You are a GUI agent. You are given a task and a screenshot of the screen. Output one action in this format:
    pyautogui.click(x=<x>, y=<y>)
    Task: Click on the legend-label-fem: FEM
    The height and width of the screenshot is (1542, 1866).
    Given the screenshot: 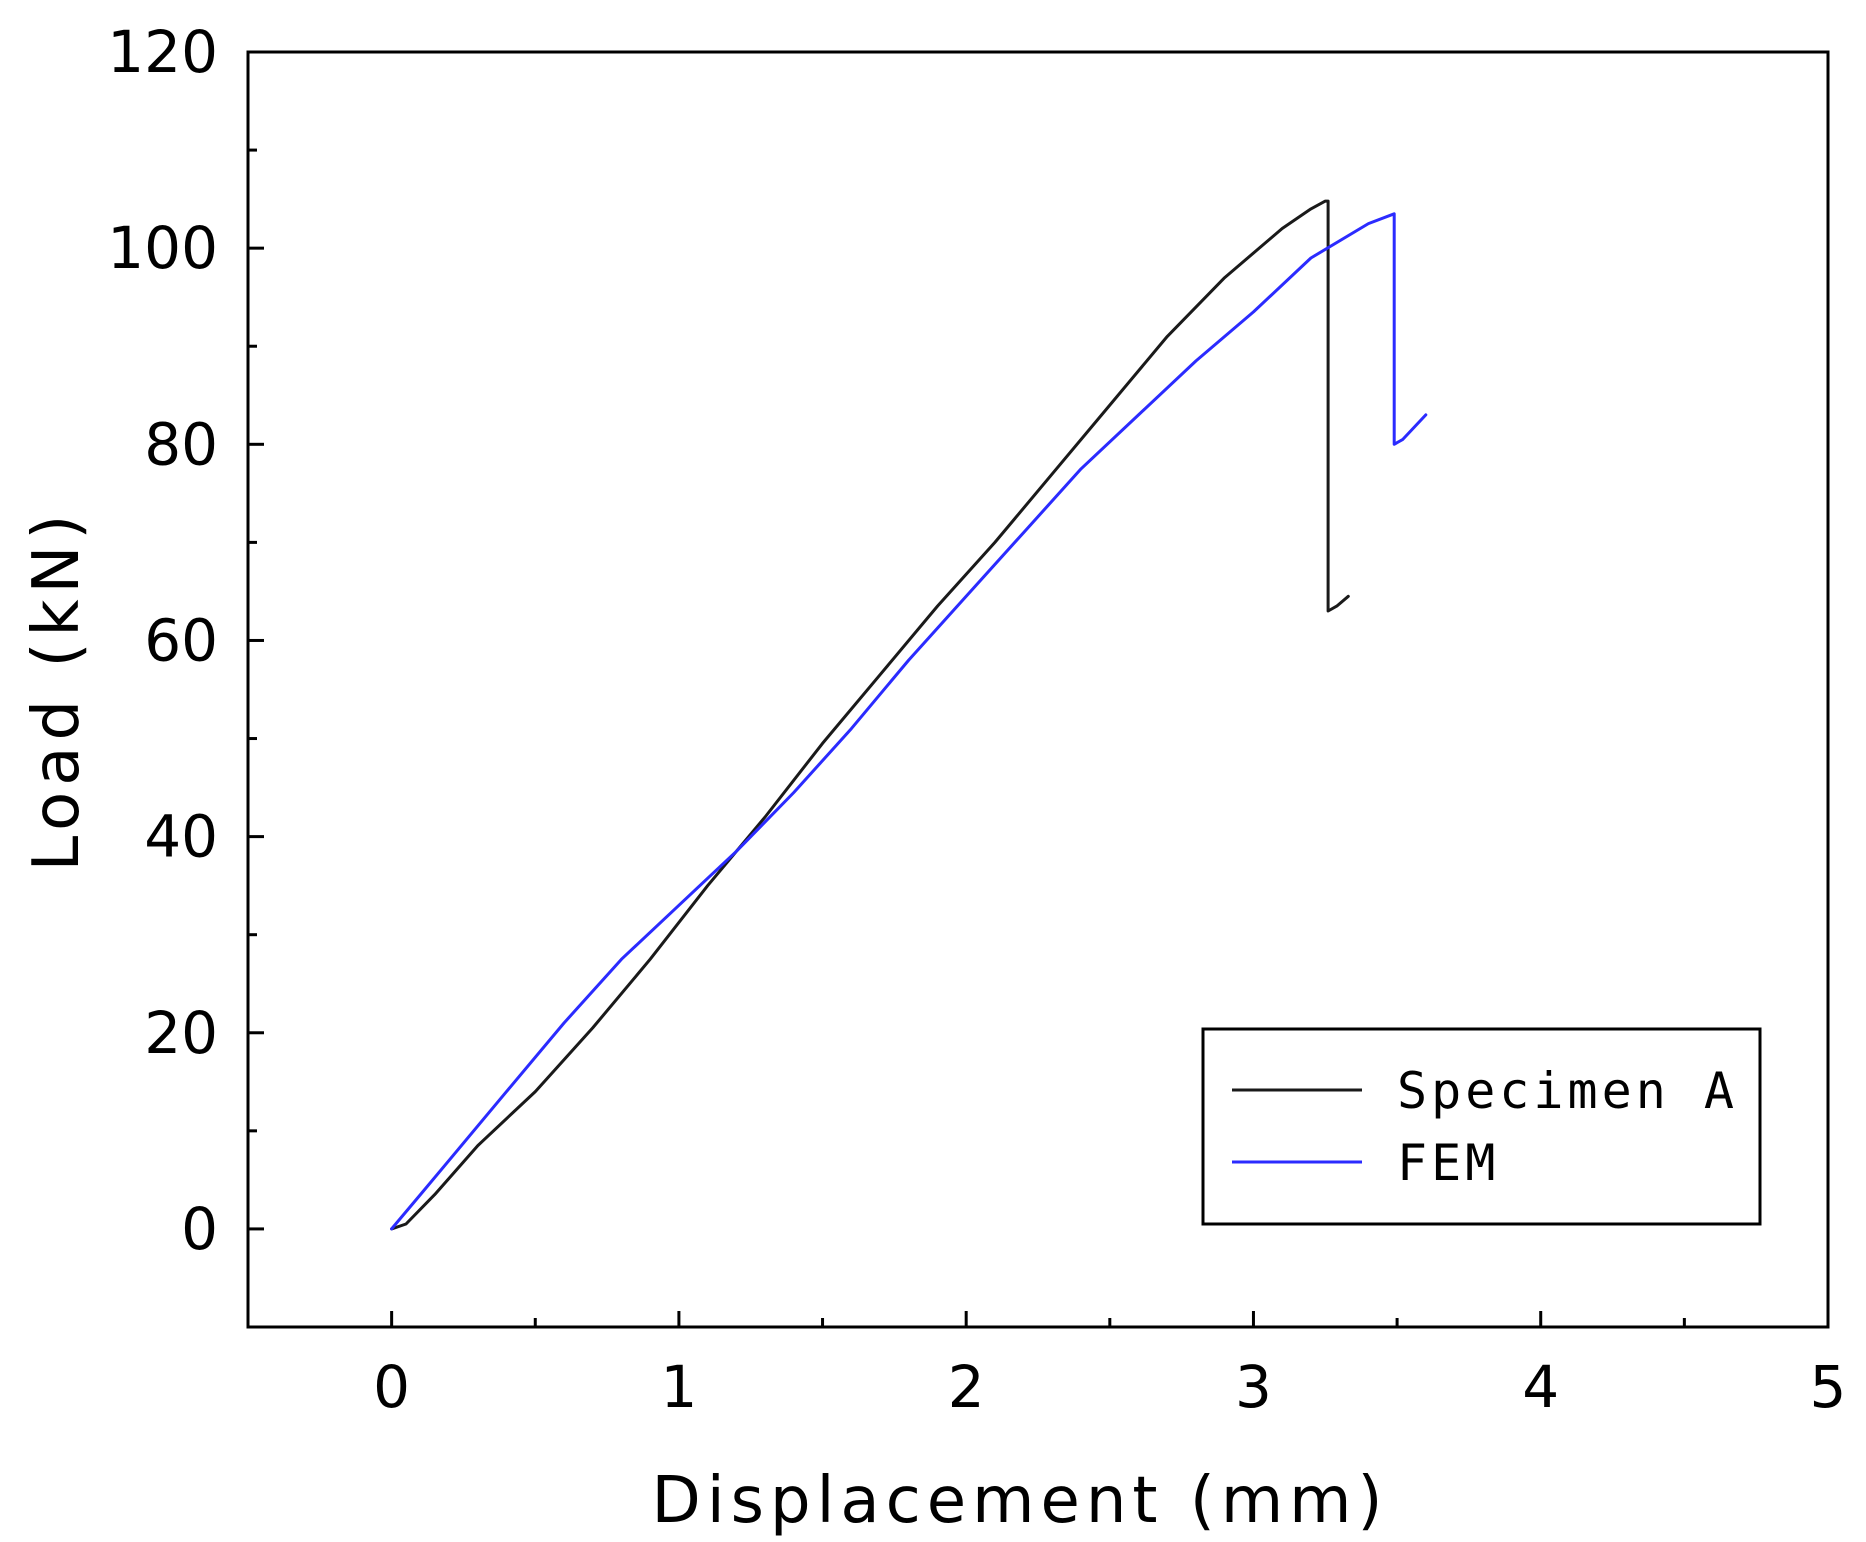 What is the action you would take?
    pyautogui.click(x=1448, y=1163)
    